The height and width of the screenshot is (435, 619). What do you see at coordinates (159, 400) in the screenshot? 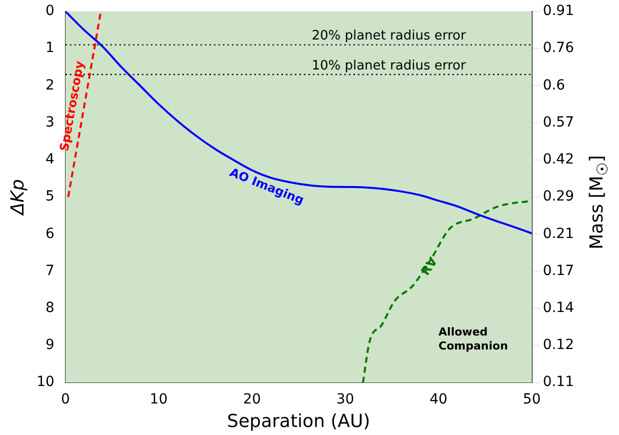
I see `x-tick-label: 10` at bounding box center [159, 400].